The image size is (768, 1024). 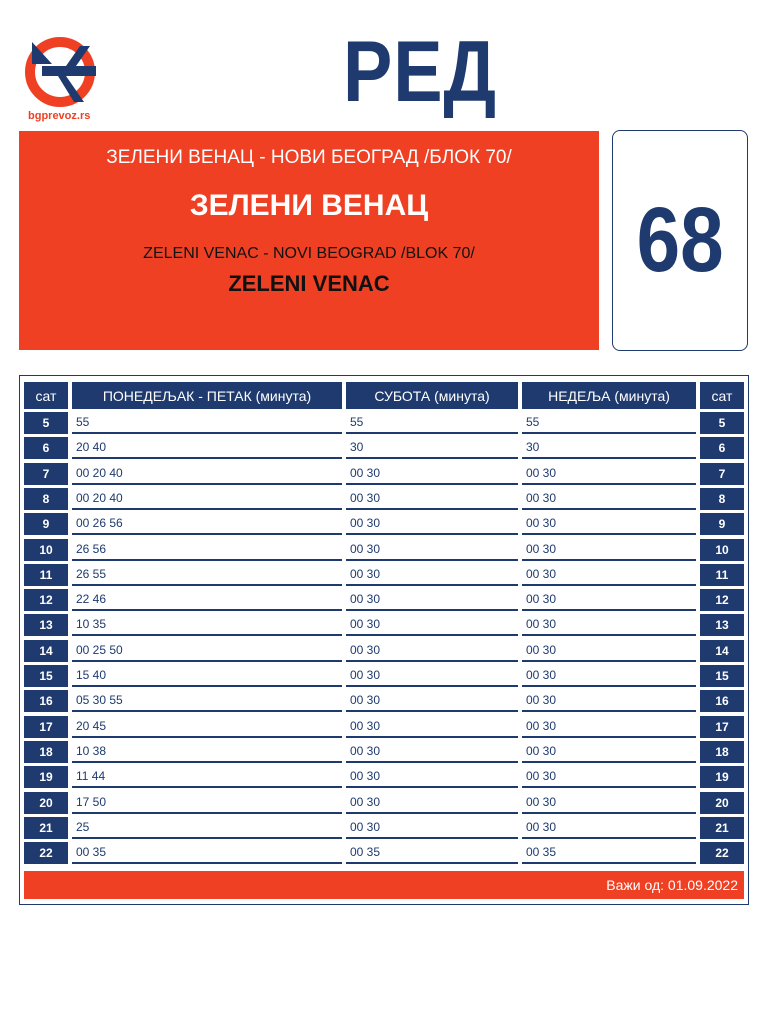 What do you see at coordinates (207, 550) in the screenshot?
I see `weekday-minutes-cell: 26 56` at bounding box center [207, 550].